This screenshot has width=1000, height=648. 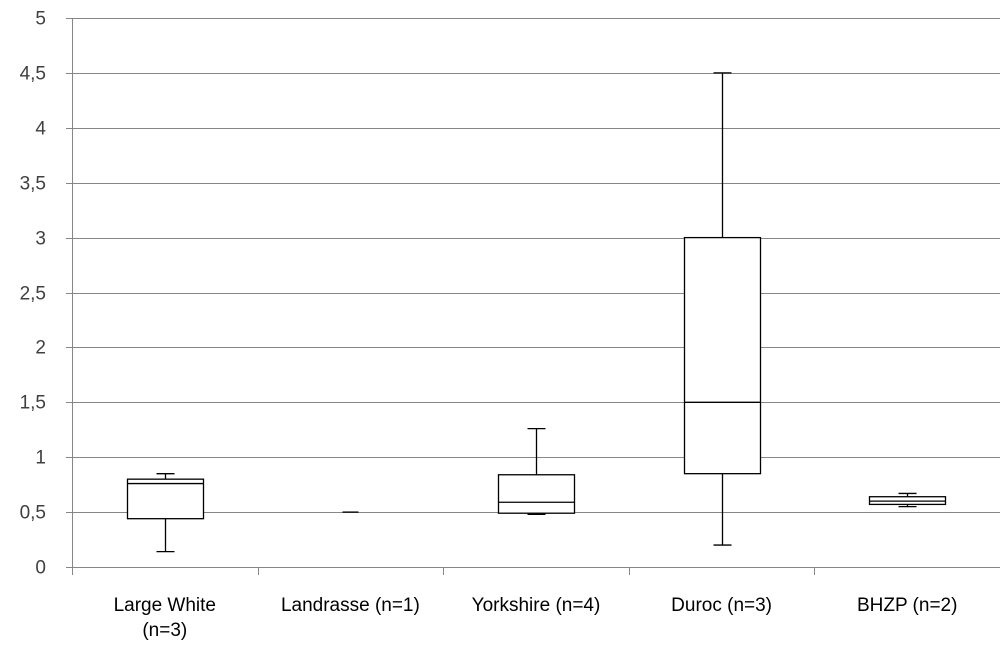 I want to click on category-label-line: Landrasse (n=1), so click(x=350, y=605).